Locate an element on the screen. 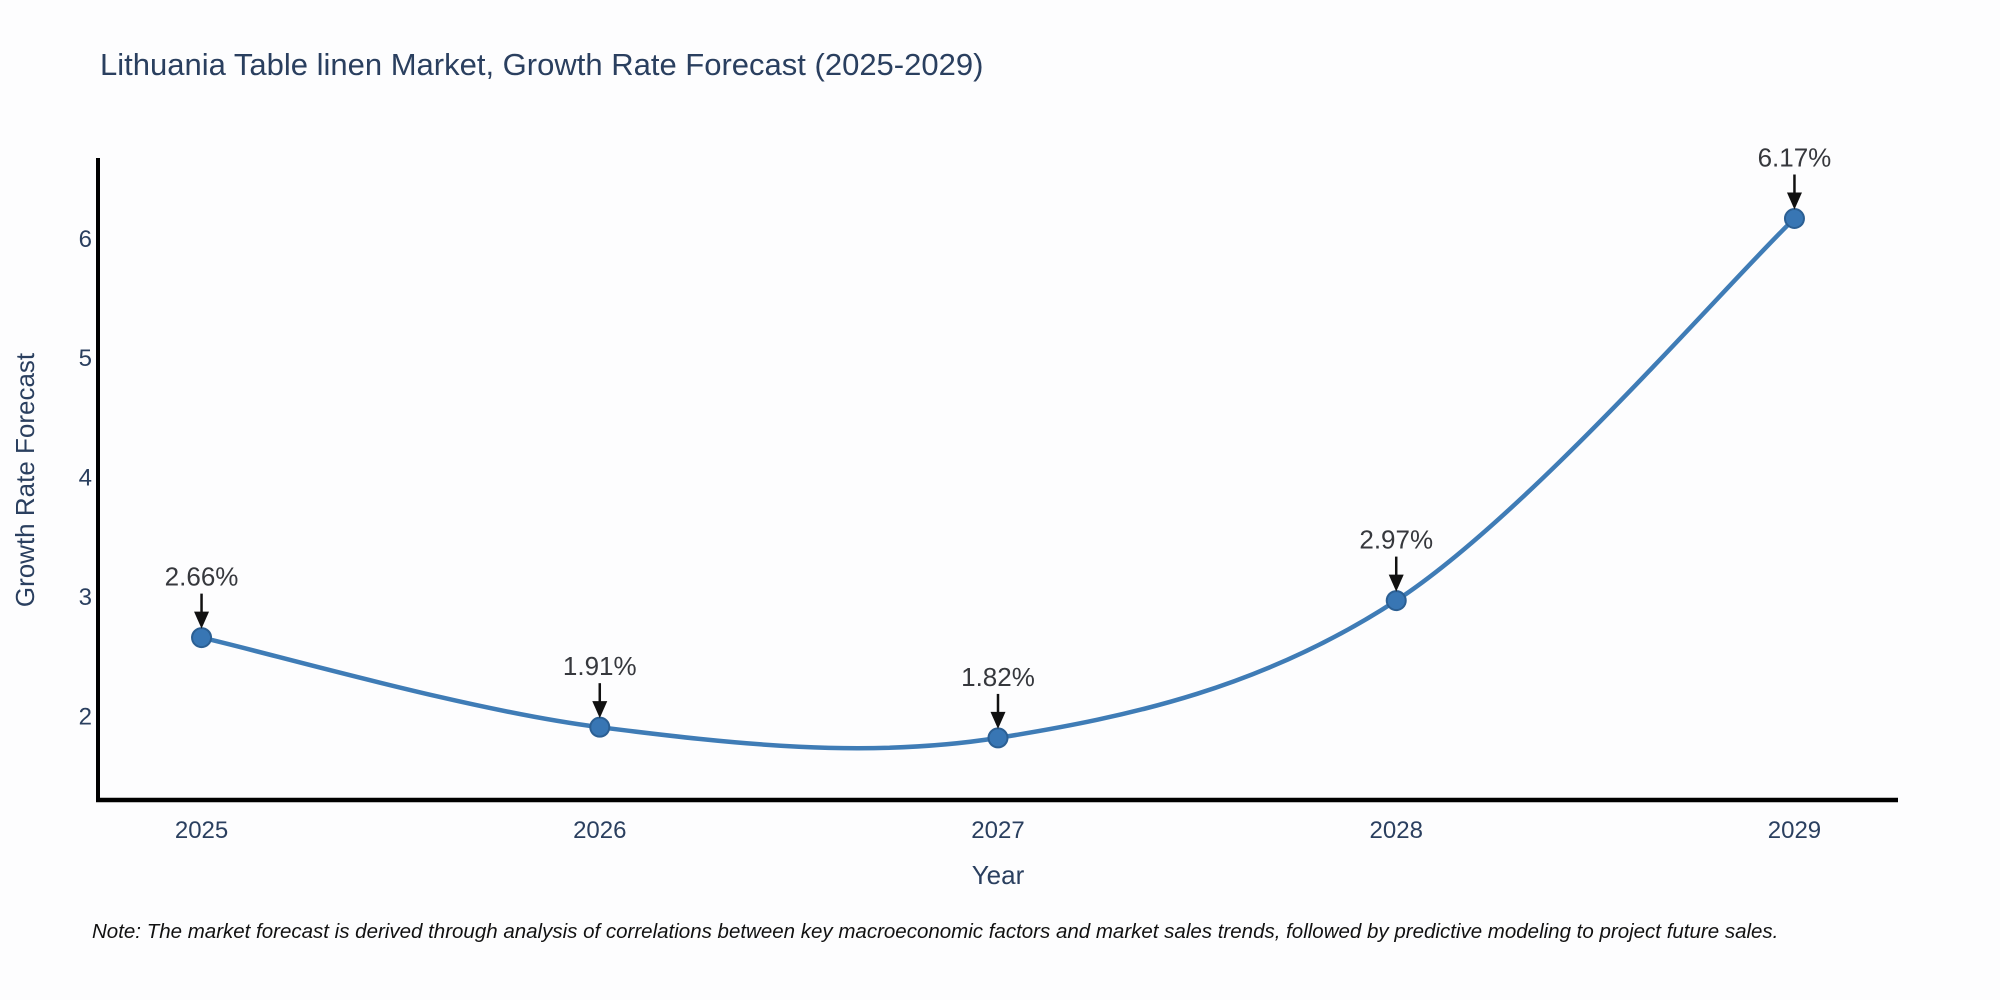 The height and width of the screenshot is (1000, 2000). y-tick-label: 4 is located at coordinates (85, 478).